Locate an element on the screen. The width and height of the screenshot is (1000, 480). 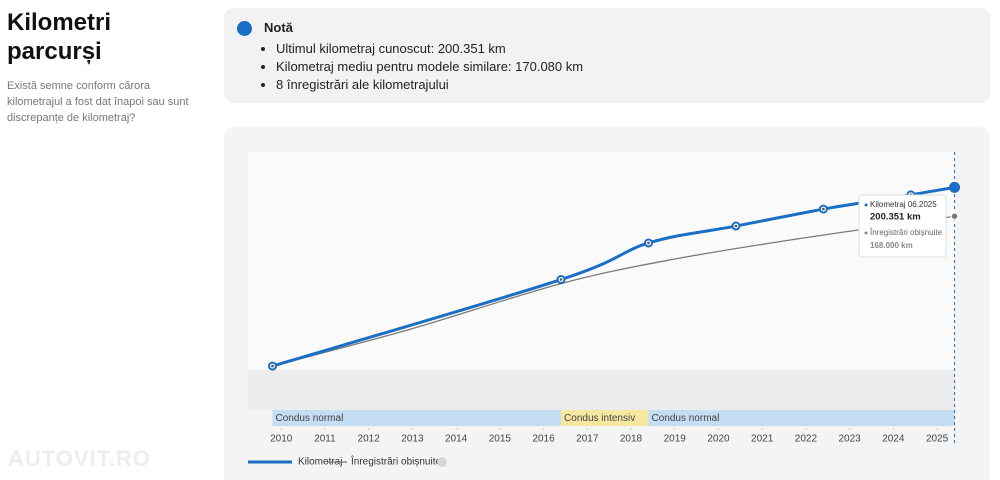
x-tick-label: 2013 is located at coordinates (412, 439).